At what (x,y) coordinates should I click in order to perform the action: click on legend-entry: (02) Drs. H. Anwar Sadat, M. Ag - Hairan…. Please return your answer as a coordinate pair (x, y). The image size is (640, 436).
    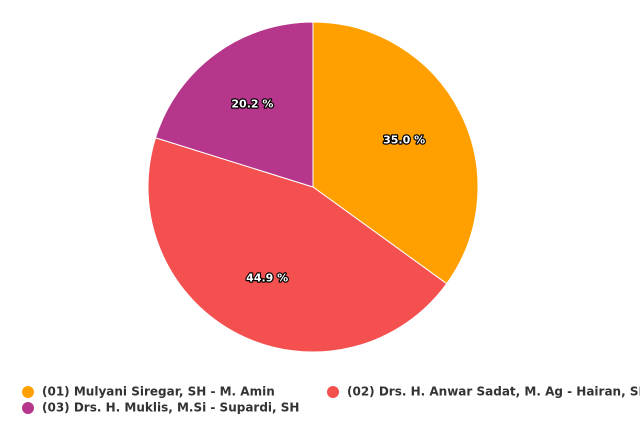
    Looking at the image, I should click on (493, 392).